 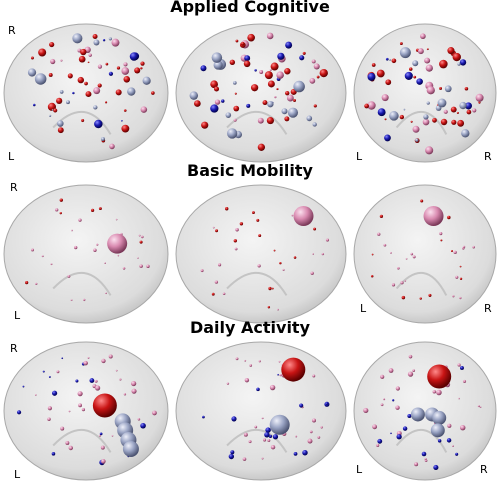 I want to click on section-title: Applied Cognitive, so click(x=250, y=8).